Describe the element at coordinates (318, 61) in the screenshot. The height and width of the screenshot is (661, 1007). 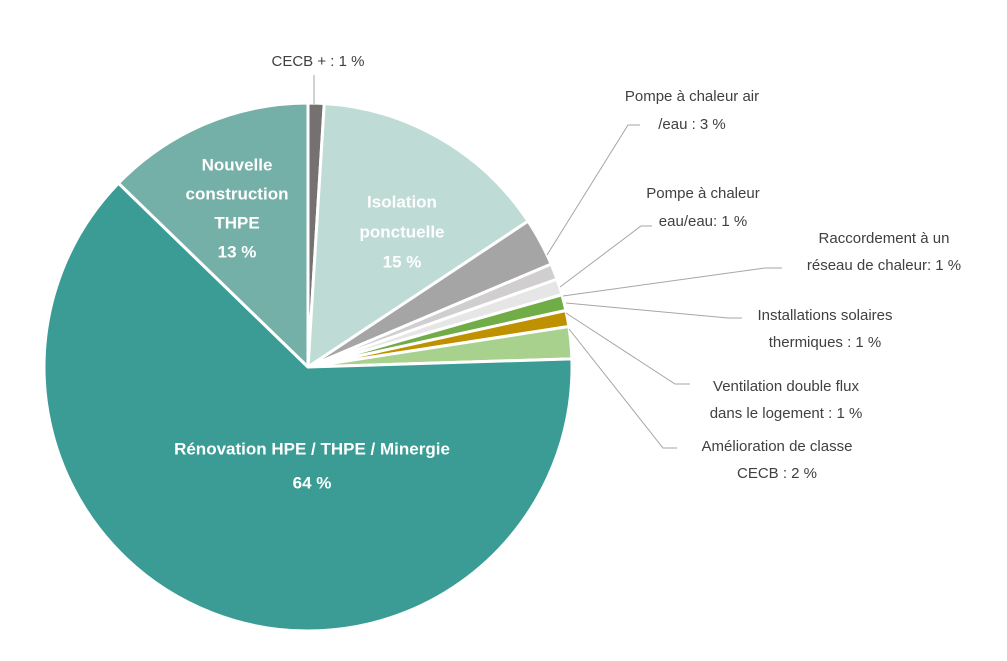
I see `slice-label-0-line-0: CECB + : 1 %` at that location.